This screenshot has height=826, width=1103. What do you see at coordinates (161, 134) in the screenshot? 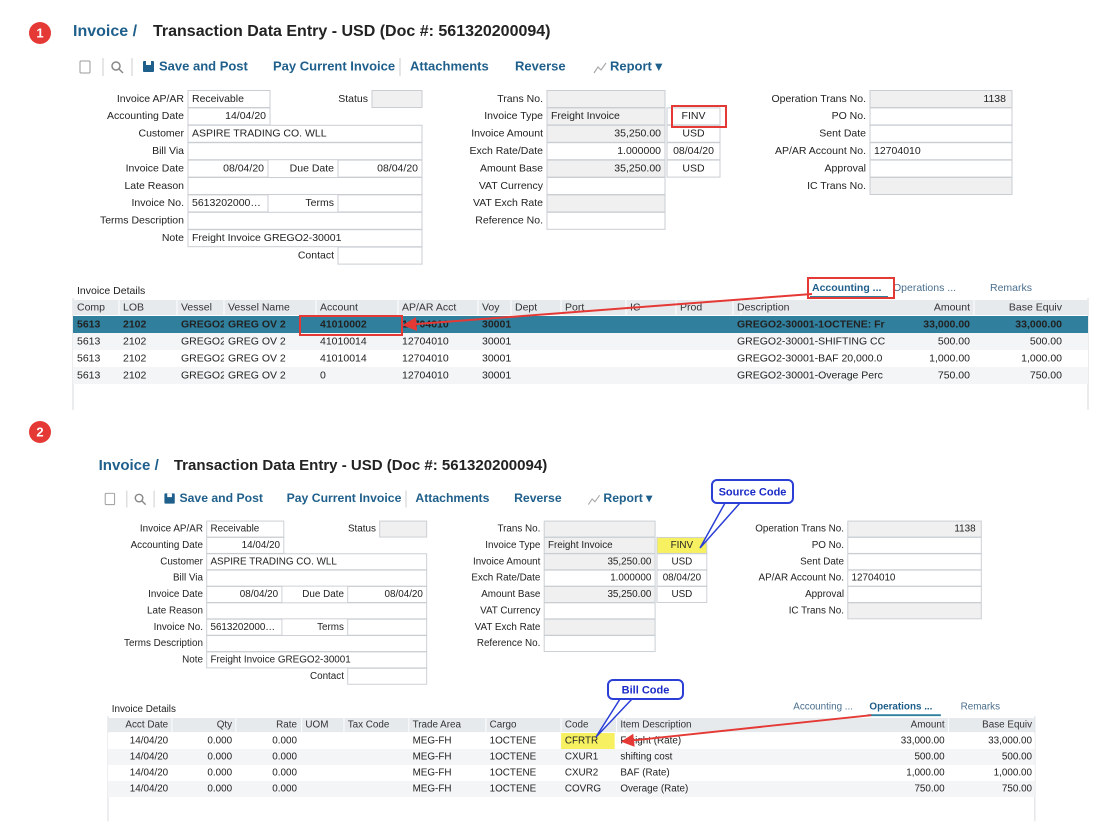
I see `field-label: Customer` at bounding box center [161, 134].